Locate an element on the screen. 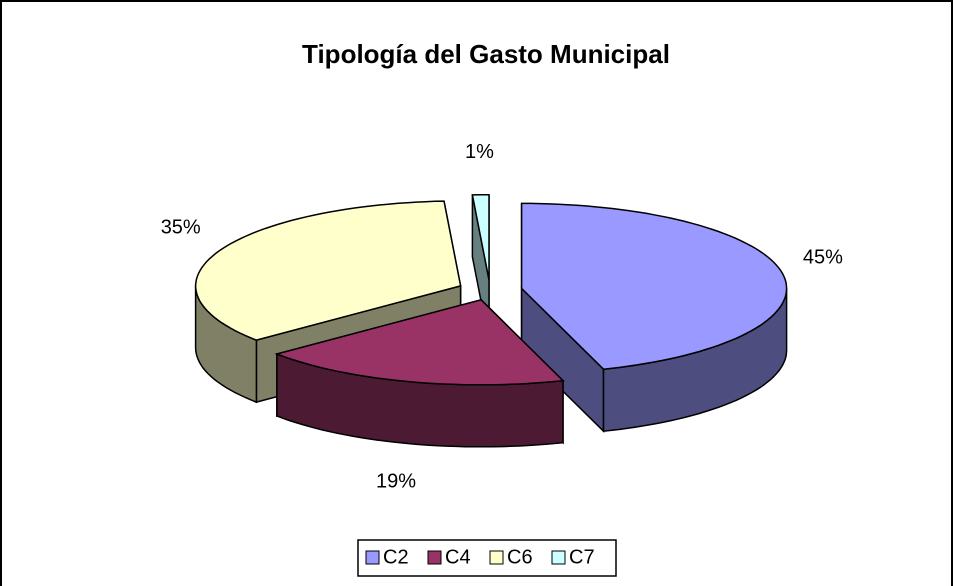 This screenshot has height=586, width=954. data-label: 35% is located at coordinates (181, 228).